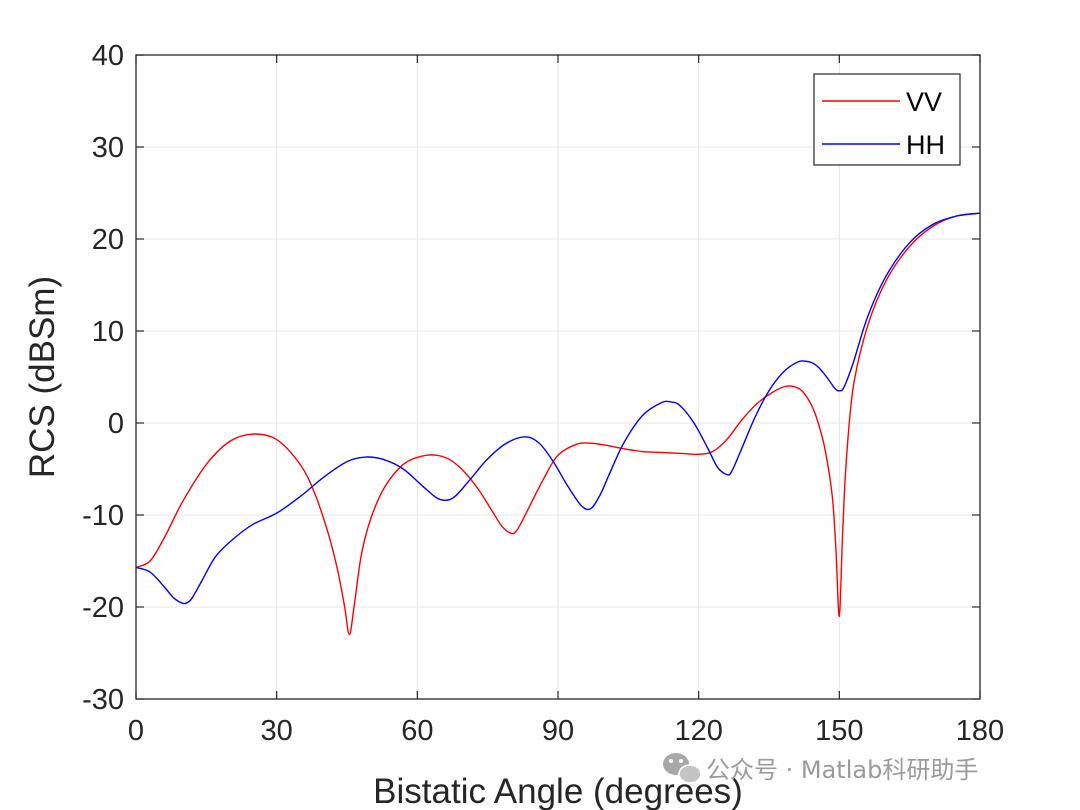 The width and height of the screenshot is (1080, 810). I want to click on legend-box, so click(887, 119).